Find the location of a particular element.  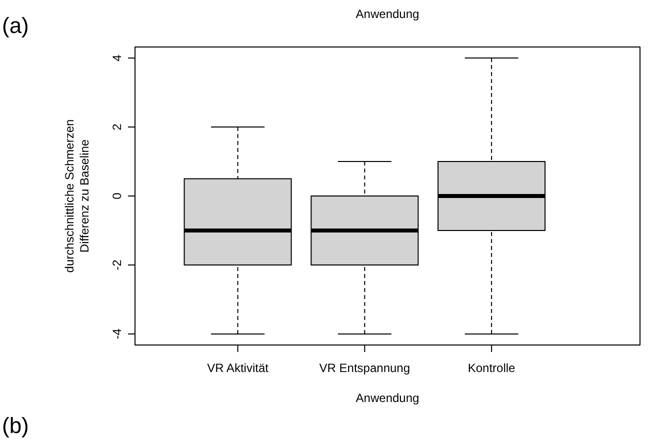

x-axis-title: Anwendung is located at coordinates (388, 398).